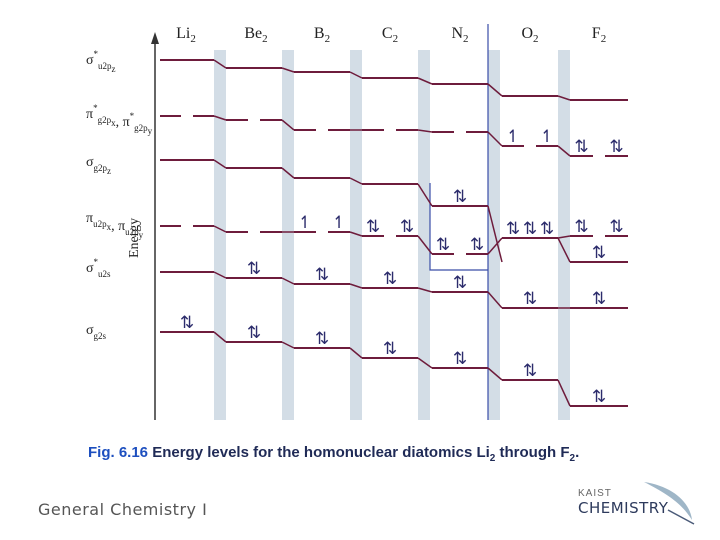  I want to click on energy-axis: Energy, so click(143, 226).